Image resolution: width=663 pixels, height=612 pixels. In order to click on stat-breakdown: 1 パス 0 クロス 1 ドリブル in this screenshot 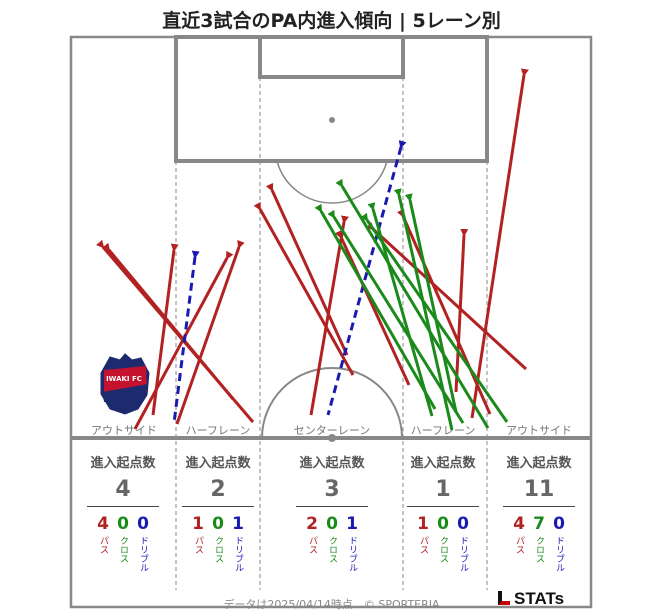, I will do `click(218, 543)`.